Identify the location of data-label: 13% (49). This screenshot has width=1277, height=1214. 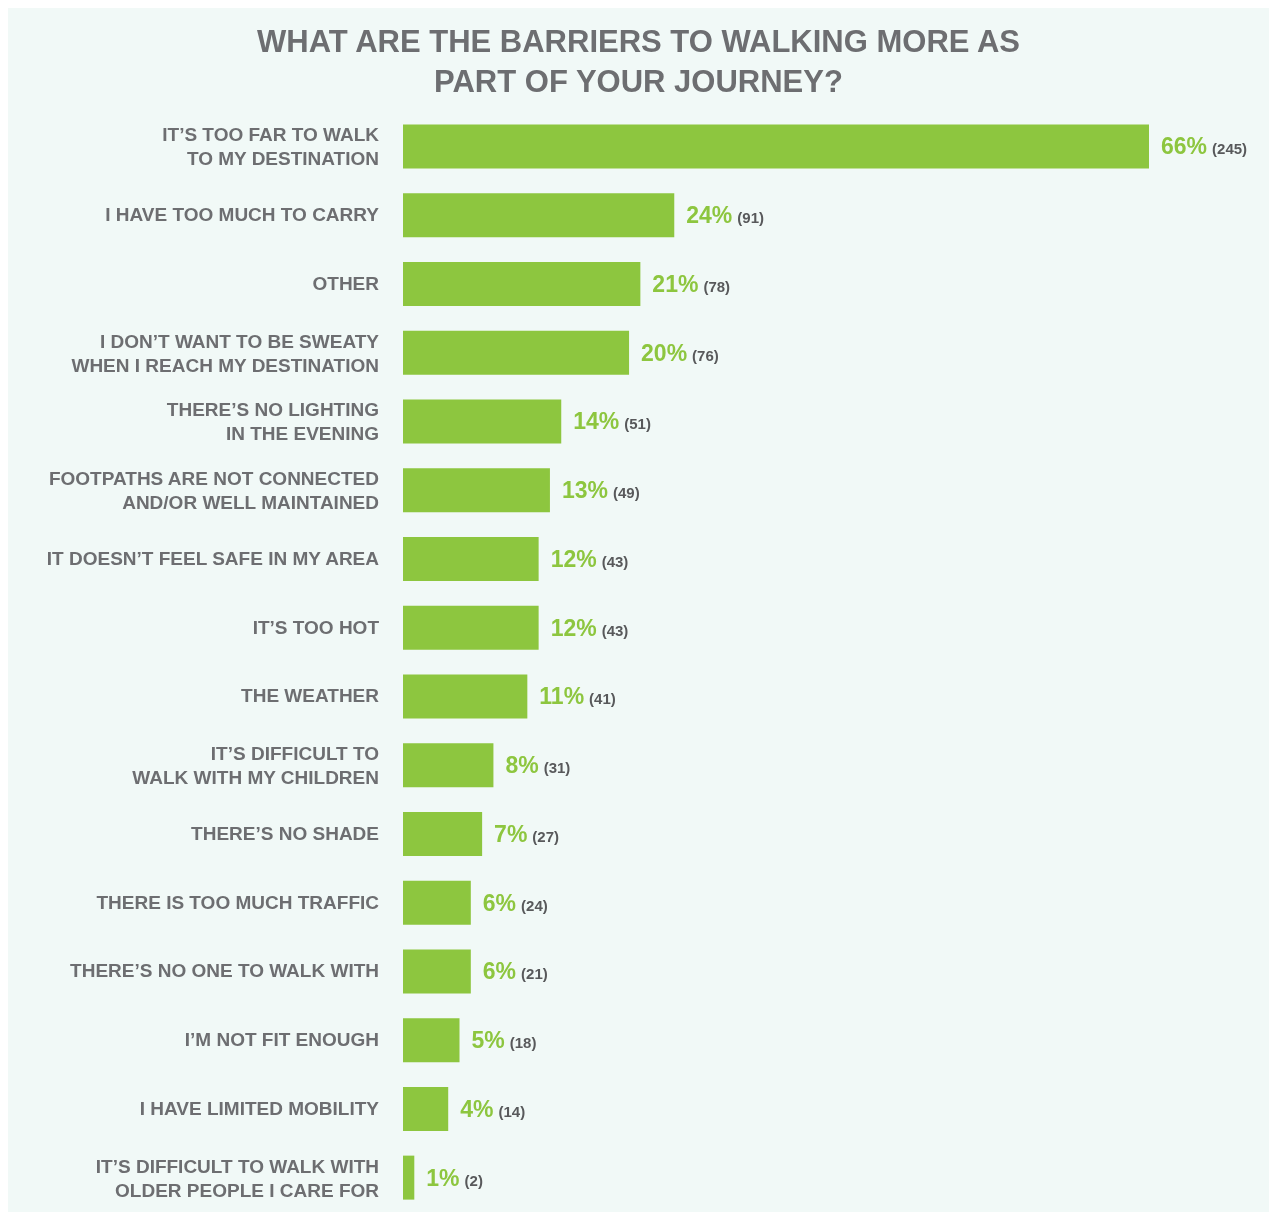
(600, 490).